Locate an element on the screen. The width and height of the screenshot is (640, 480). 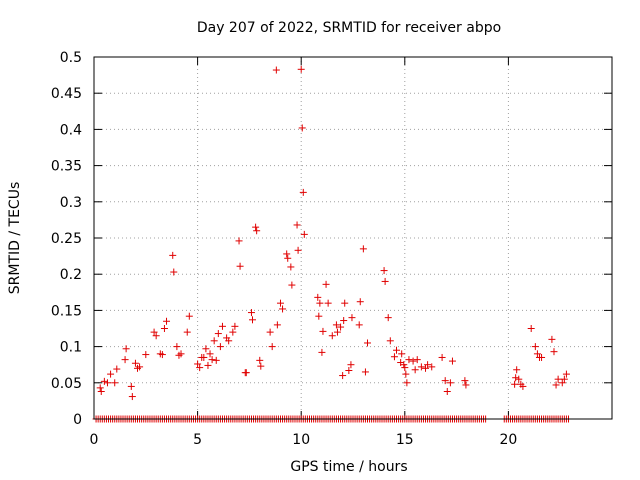
y-tick-label: 0.25 is located at coordinates (66, 239).